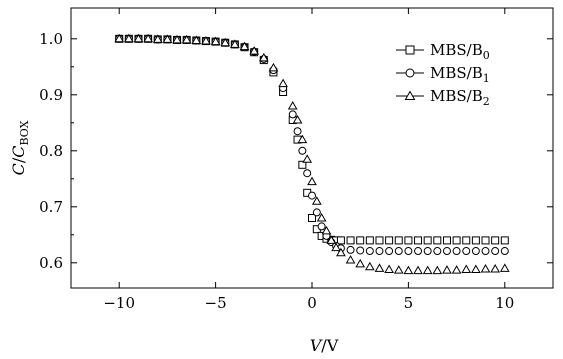 This screenshot has width=563, height=359. I want to click on legend-triangle-marker, so click(410, 95).